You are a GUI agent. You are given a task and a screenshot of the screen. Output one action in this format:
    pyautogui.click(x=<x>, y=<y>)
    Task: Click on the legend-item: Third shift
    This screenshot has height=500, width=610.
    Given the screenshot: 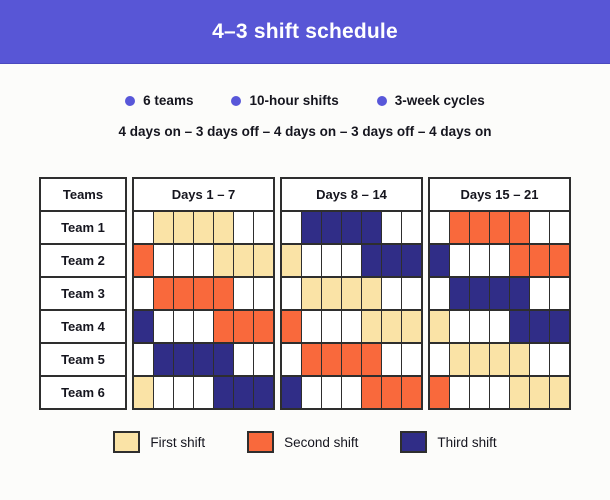 What is the action you would take?
    pyautogui.click(x=448, y=442)
    